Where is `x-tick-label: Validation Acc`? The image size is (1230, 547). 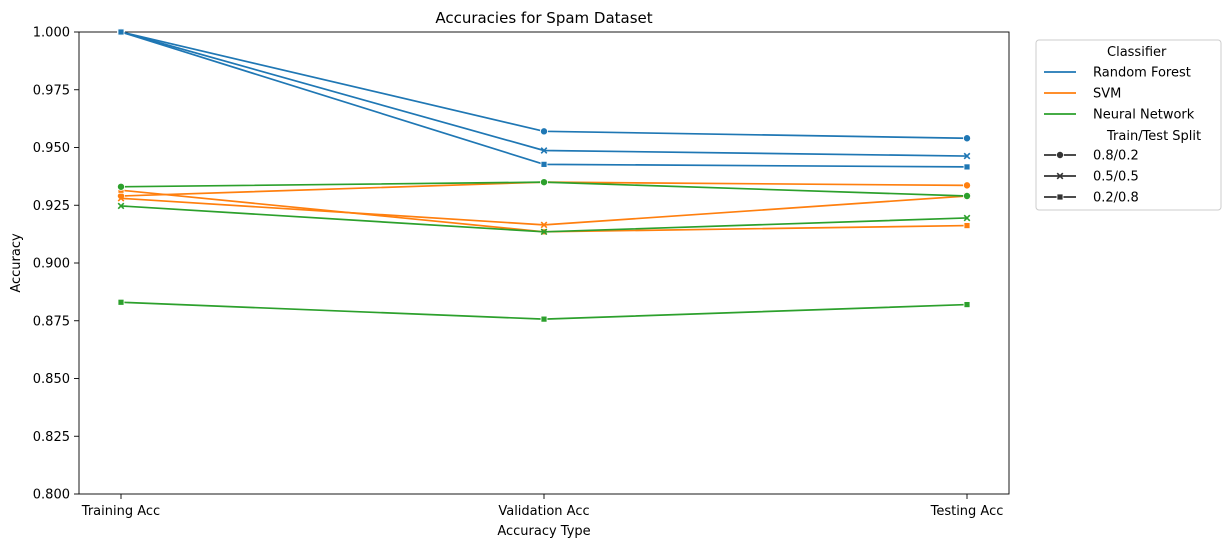 x-tick-label: Validation Acc is located at coordinates (543, 511).